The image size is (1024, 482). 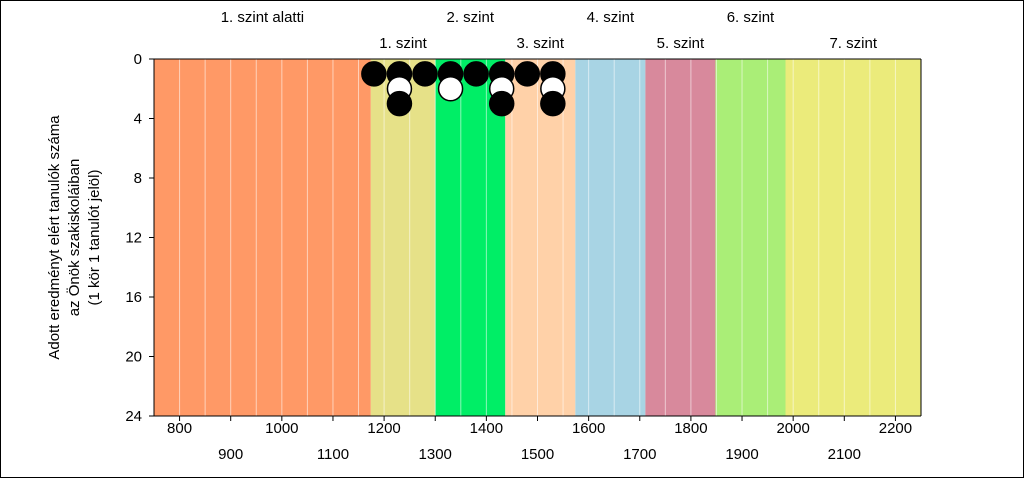 What do you see at coordinates (281, 428) in the screenshot?
I see `x-tick-label: 1000` at bounding box center [281, 428].